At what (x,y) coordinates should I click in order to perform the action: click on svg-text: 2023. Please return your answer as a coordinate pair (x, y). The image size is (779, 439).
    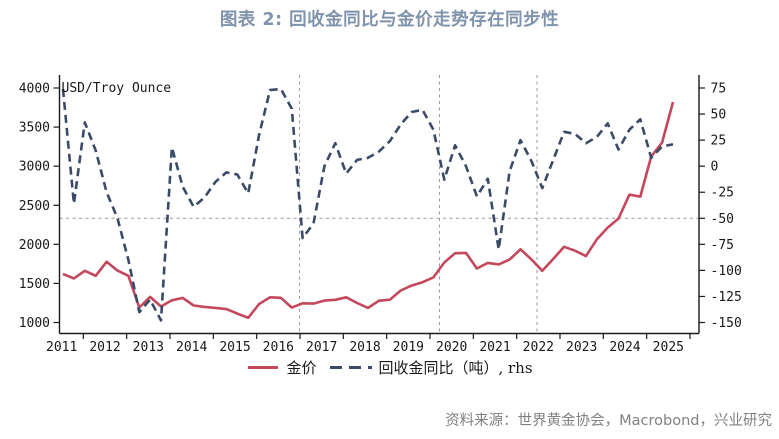
    Looking at the image, I should click on (581, 347).